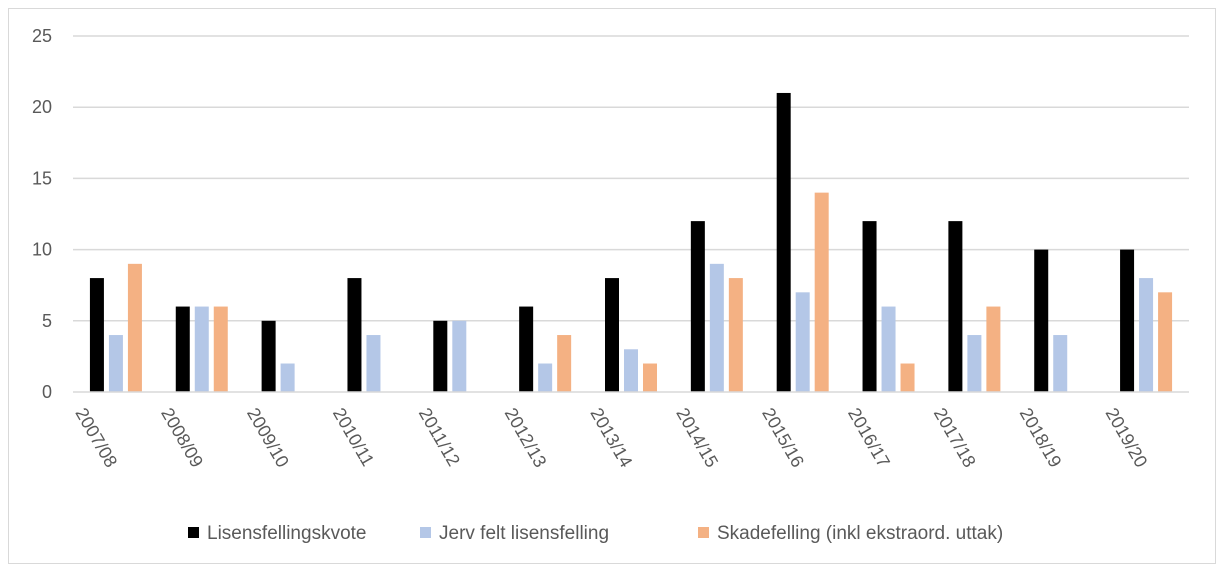 The image size is (1217, 566). Describe the element at coordinates (42, 214) in the screenshot. I see `y-axis-ticks: 0 5 10 15 20 25` at that location.